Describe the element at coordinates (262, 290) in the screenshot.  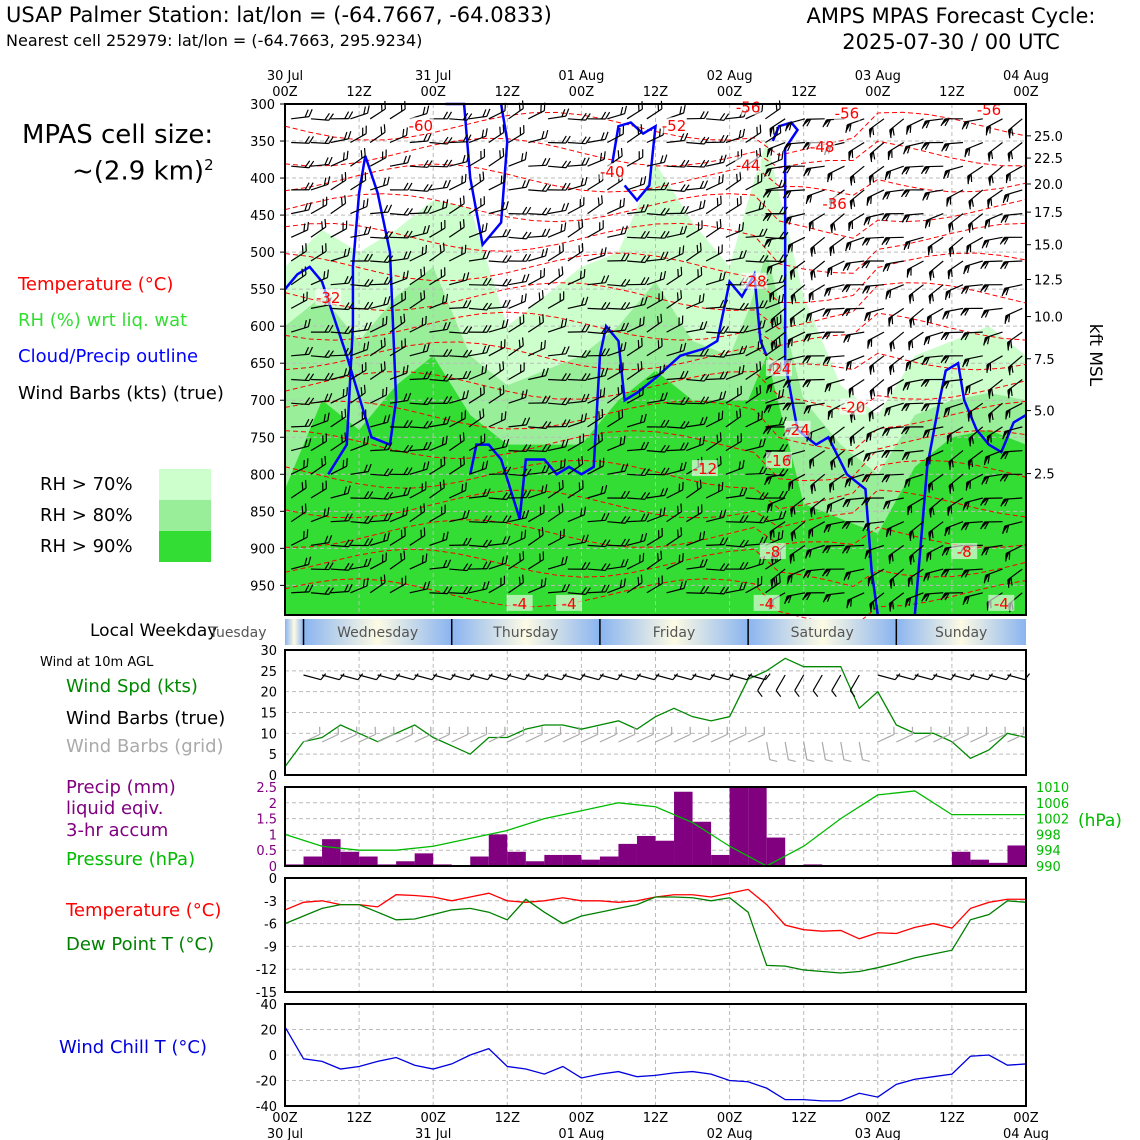
I see `pressure-tick-label: 550` at that location.